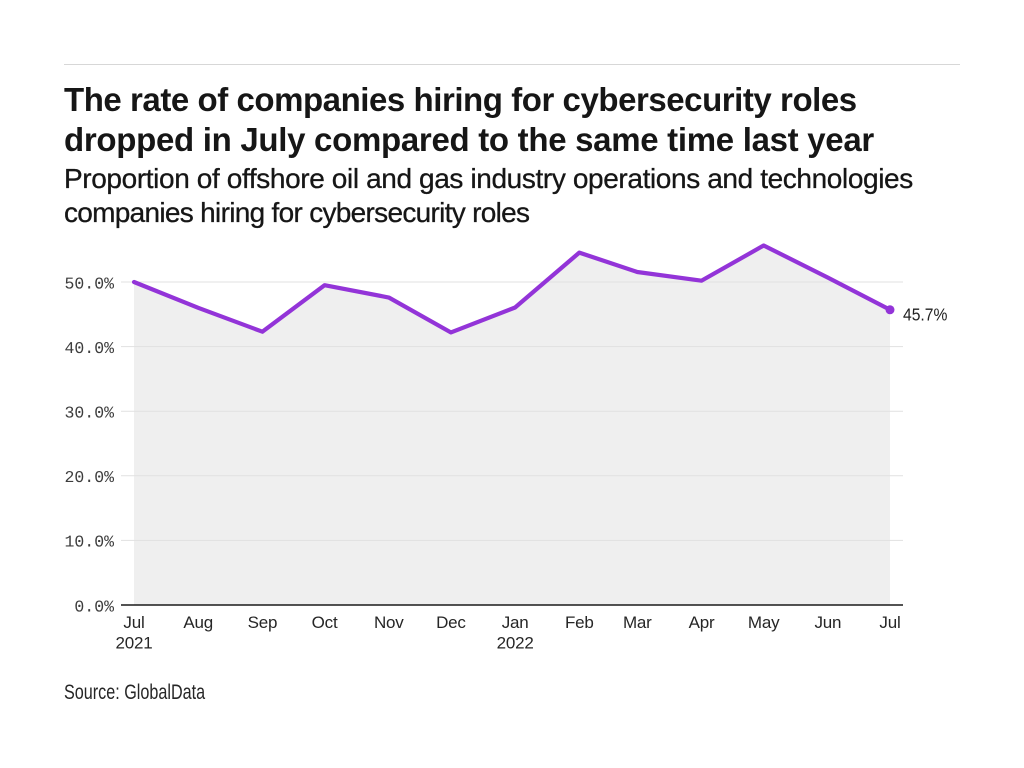  What do you see at coordinates (89, 413) in the screenshot?
I see `svg-text: 30.0%` at bounding box center [89, 413].